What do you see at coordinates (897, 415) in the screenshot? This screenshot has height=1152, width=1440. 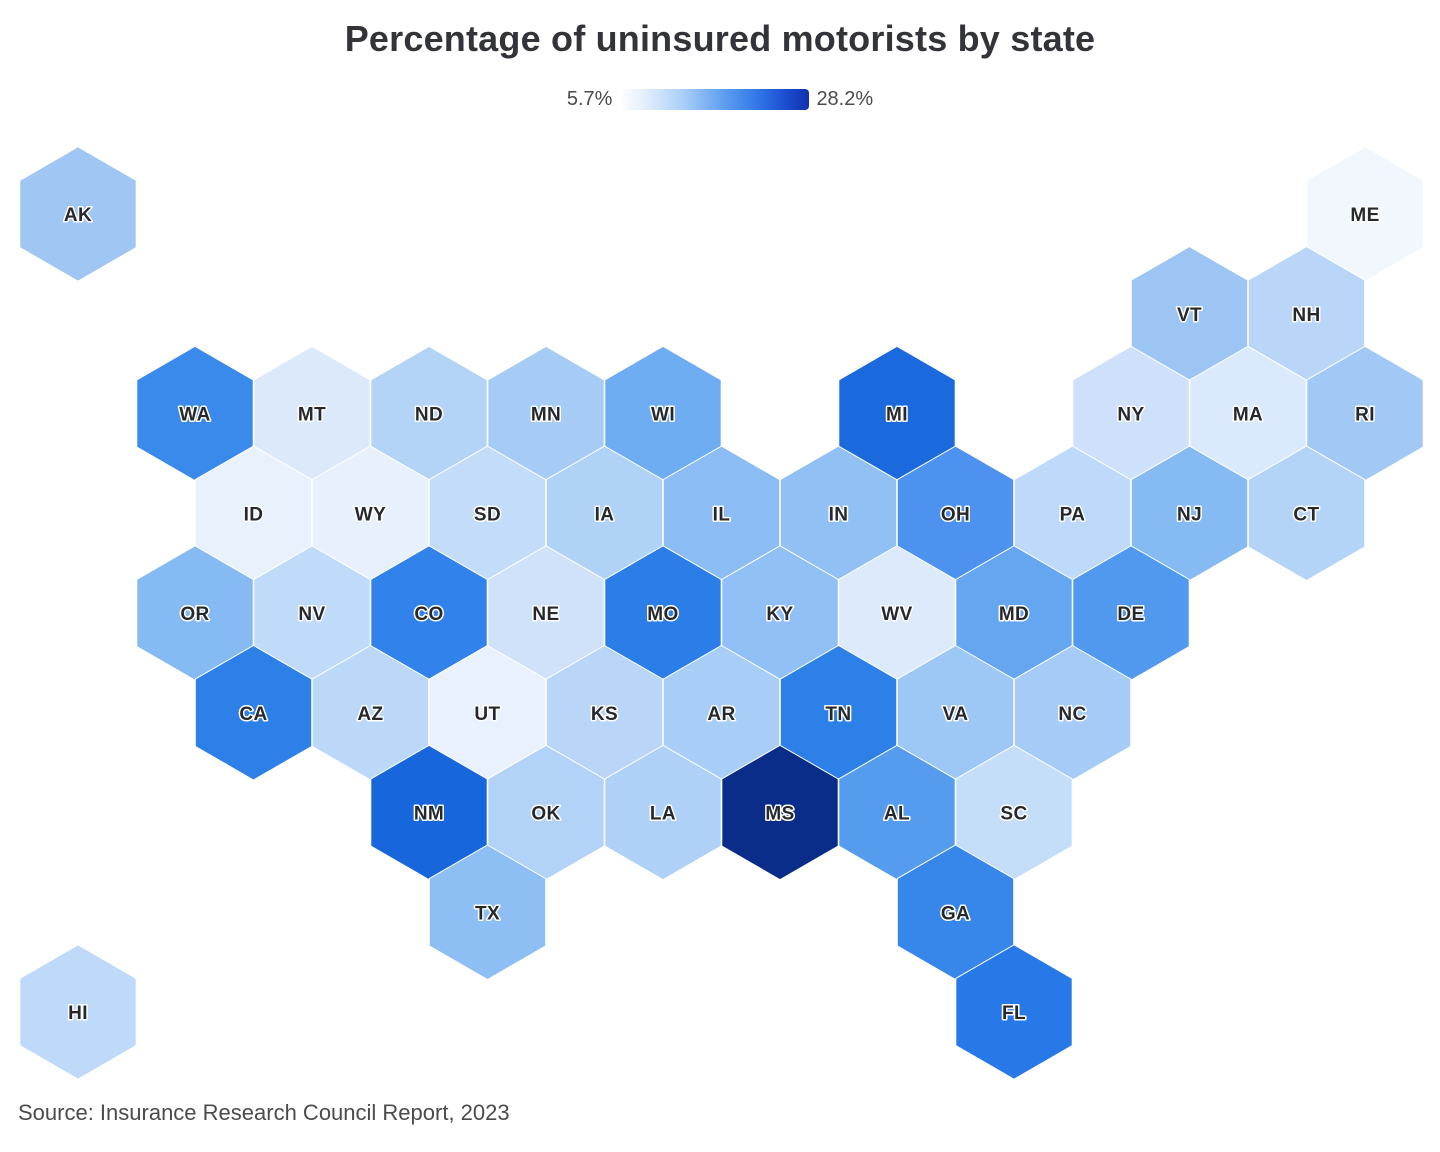 I see `hex-label-MI: MI` at bounding box center [897, 415].